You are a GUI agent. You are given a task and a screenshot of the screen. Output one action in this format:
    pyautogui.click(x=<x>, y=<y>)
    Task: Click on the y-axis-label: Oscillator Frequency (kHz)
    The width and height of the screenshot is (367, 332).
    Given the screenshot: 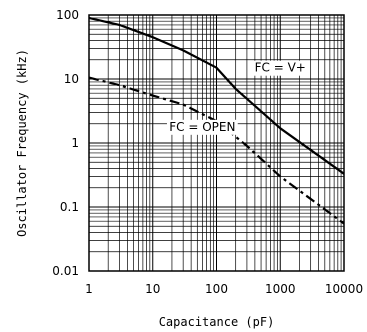 What is the action you would take?
    pyautogui.click(x=22, y=143)
    